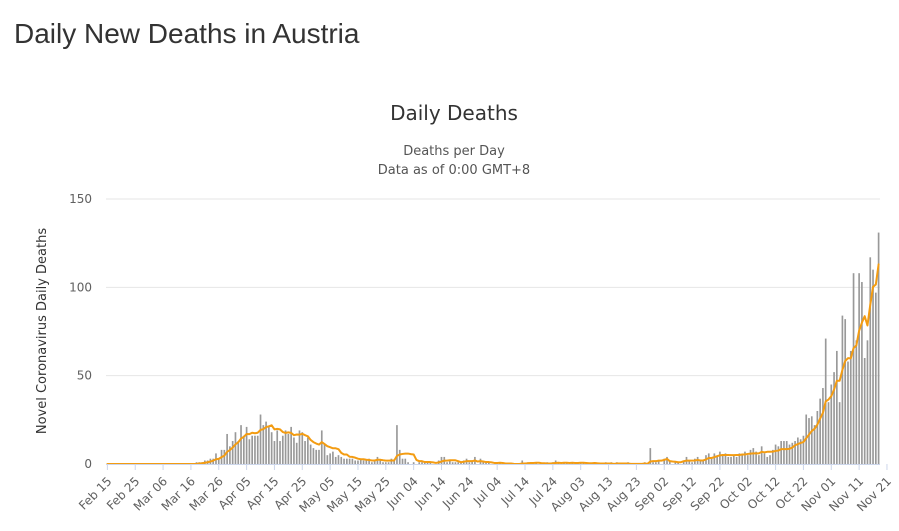  What do you see at coordinates (454, 151) in the screenshot?
I see `chart-subtitle-line-1: Deaths per Day` at bounding box center [454, 151].